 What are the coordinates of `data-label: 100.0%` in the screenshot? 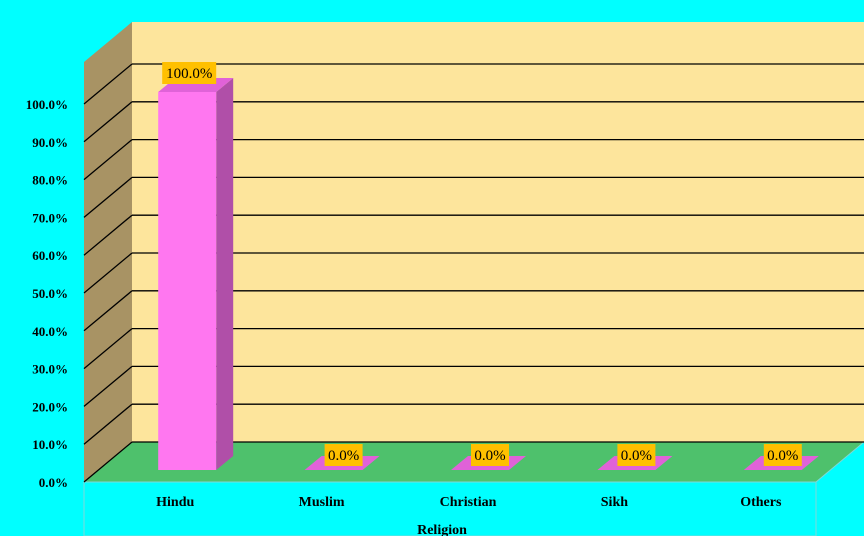 It's located at (189, 74).